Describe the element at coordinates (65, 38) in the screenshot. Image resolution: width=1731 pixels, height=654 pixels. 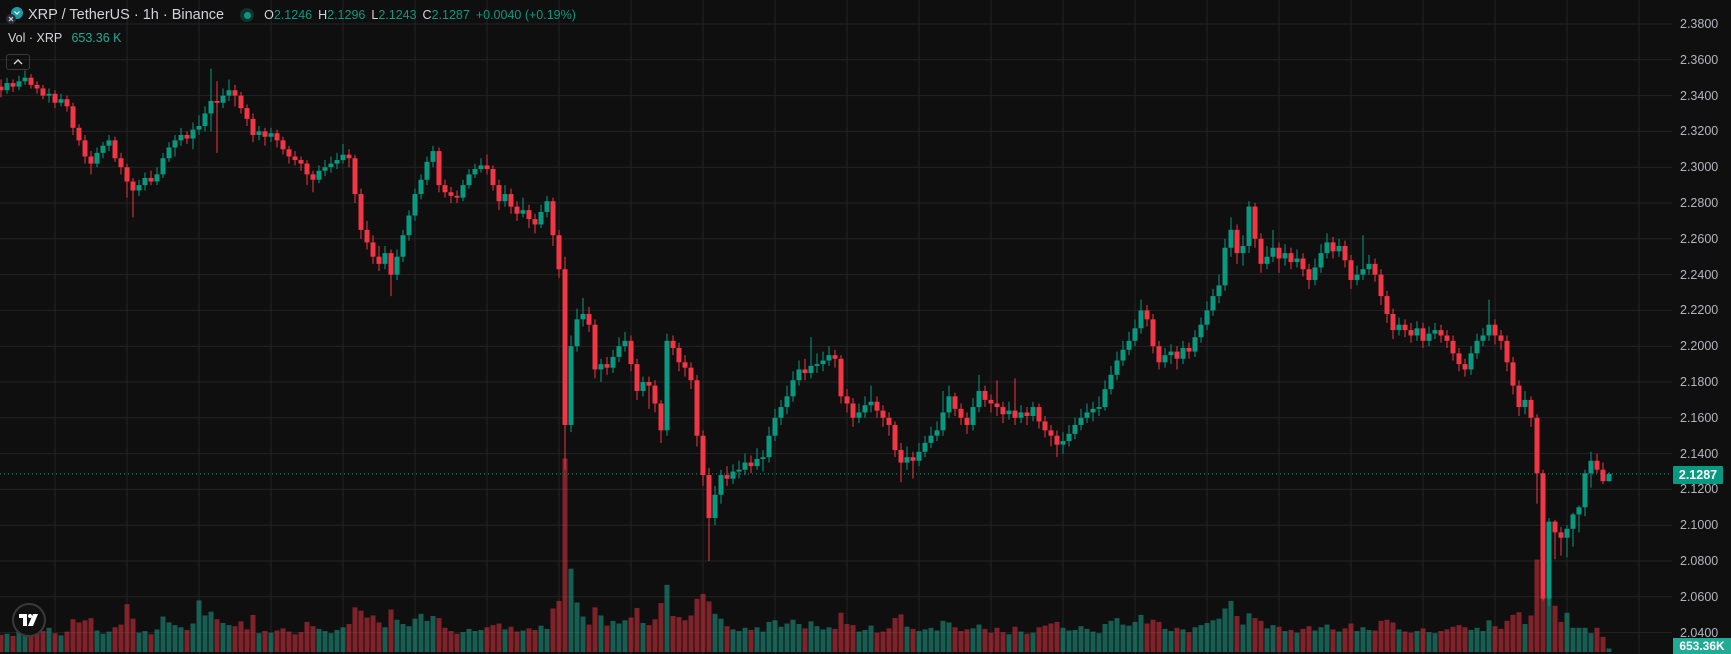
I see `volume-legend: Vol · XRP 653.36 K` at that location.